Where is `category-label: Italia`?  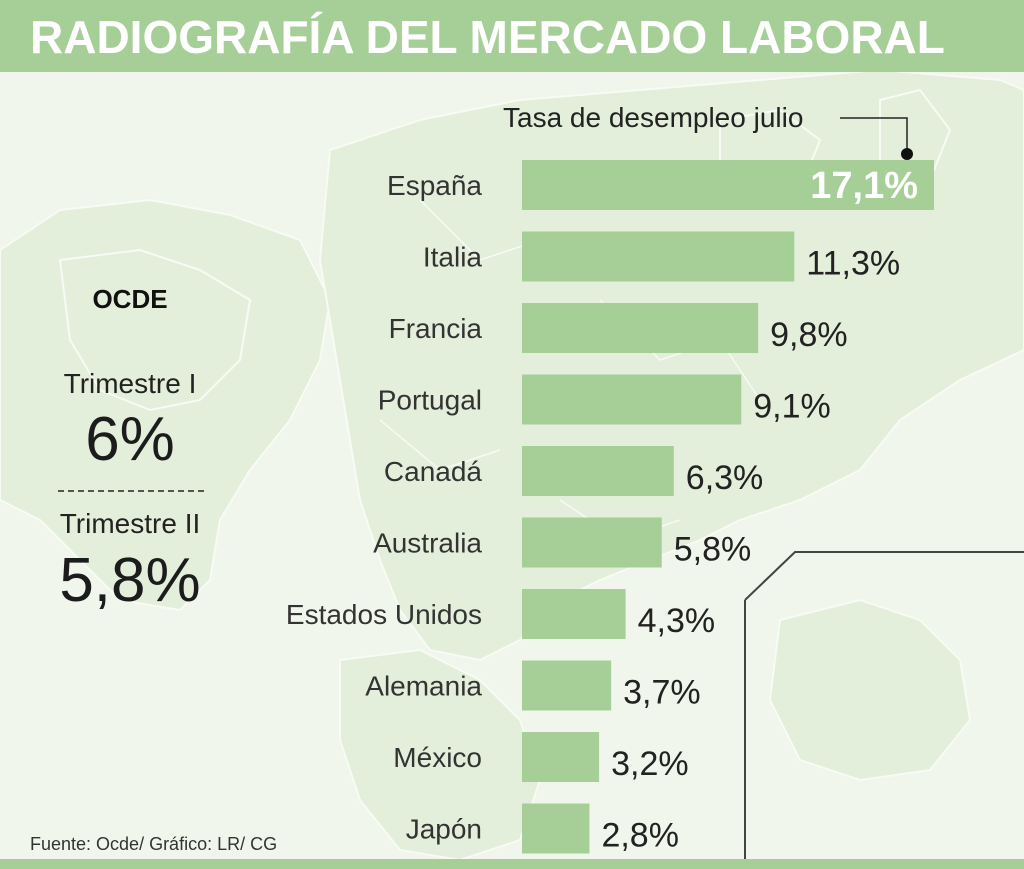 category-label: Italia is located at coordinates (453, 257).